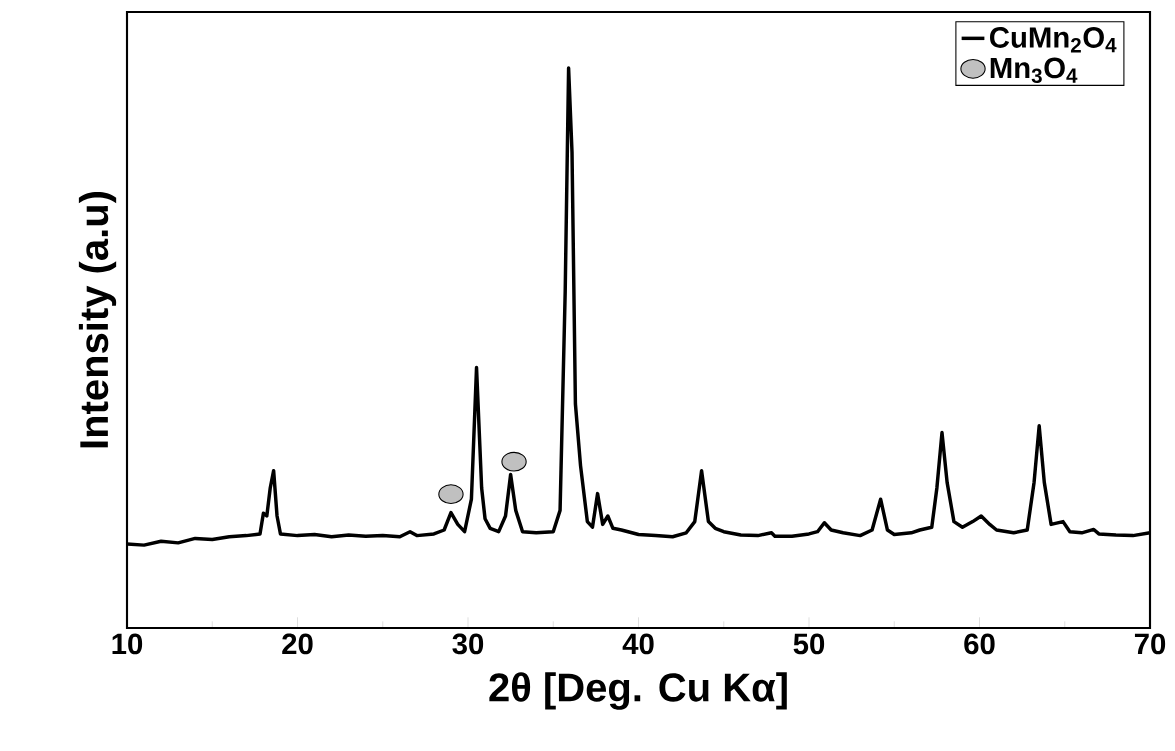 The image size is (1175, 751). What do you see at coordinates (127, 644) in the screenshot?
I see `x-tick-label: 10` at bounding box center [127, 644].